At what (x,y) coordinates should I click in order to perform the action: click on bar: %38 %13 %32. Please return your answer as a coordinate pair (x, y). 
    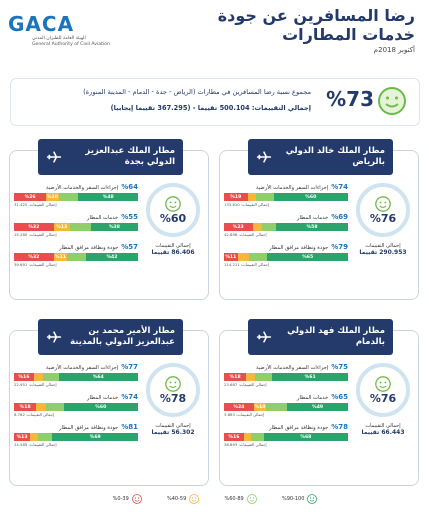
    Looking at the image, I should click on (75, 227).